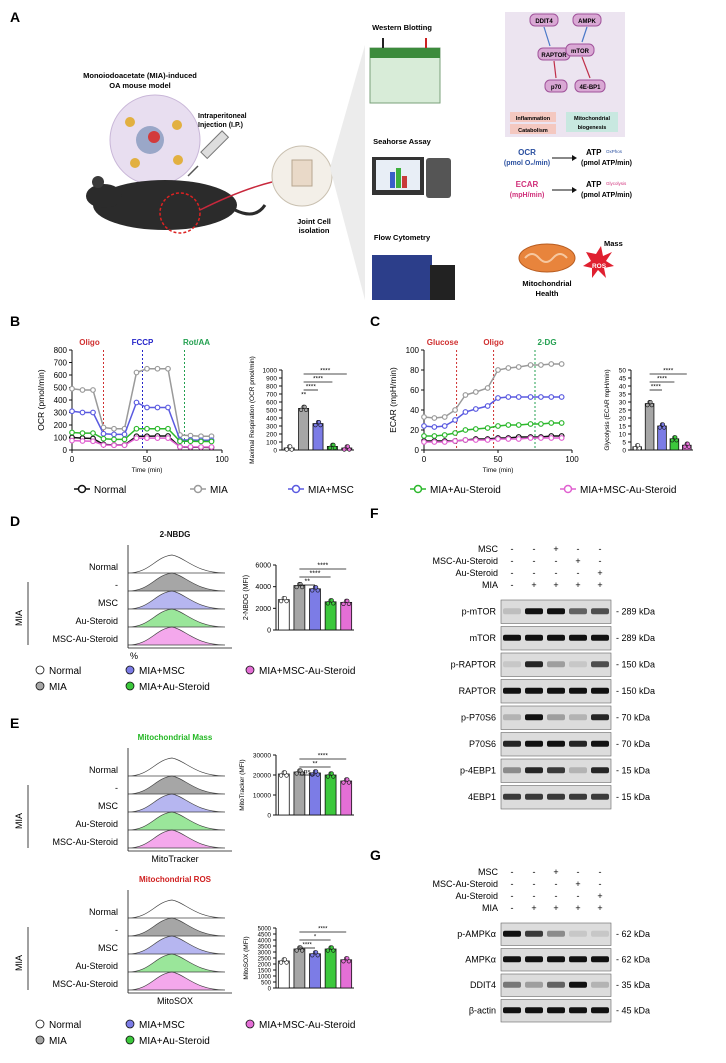 The width and height of the screenshot is (726, 1063). I want to click on protein-label: RAPTOR, so click(478, 691).